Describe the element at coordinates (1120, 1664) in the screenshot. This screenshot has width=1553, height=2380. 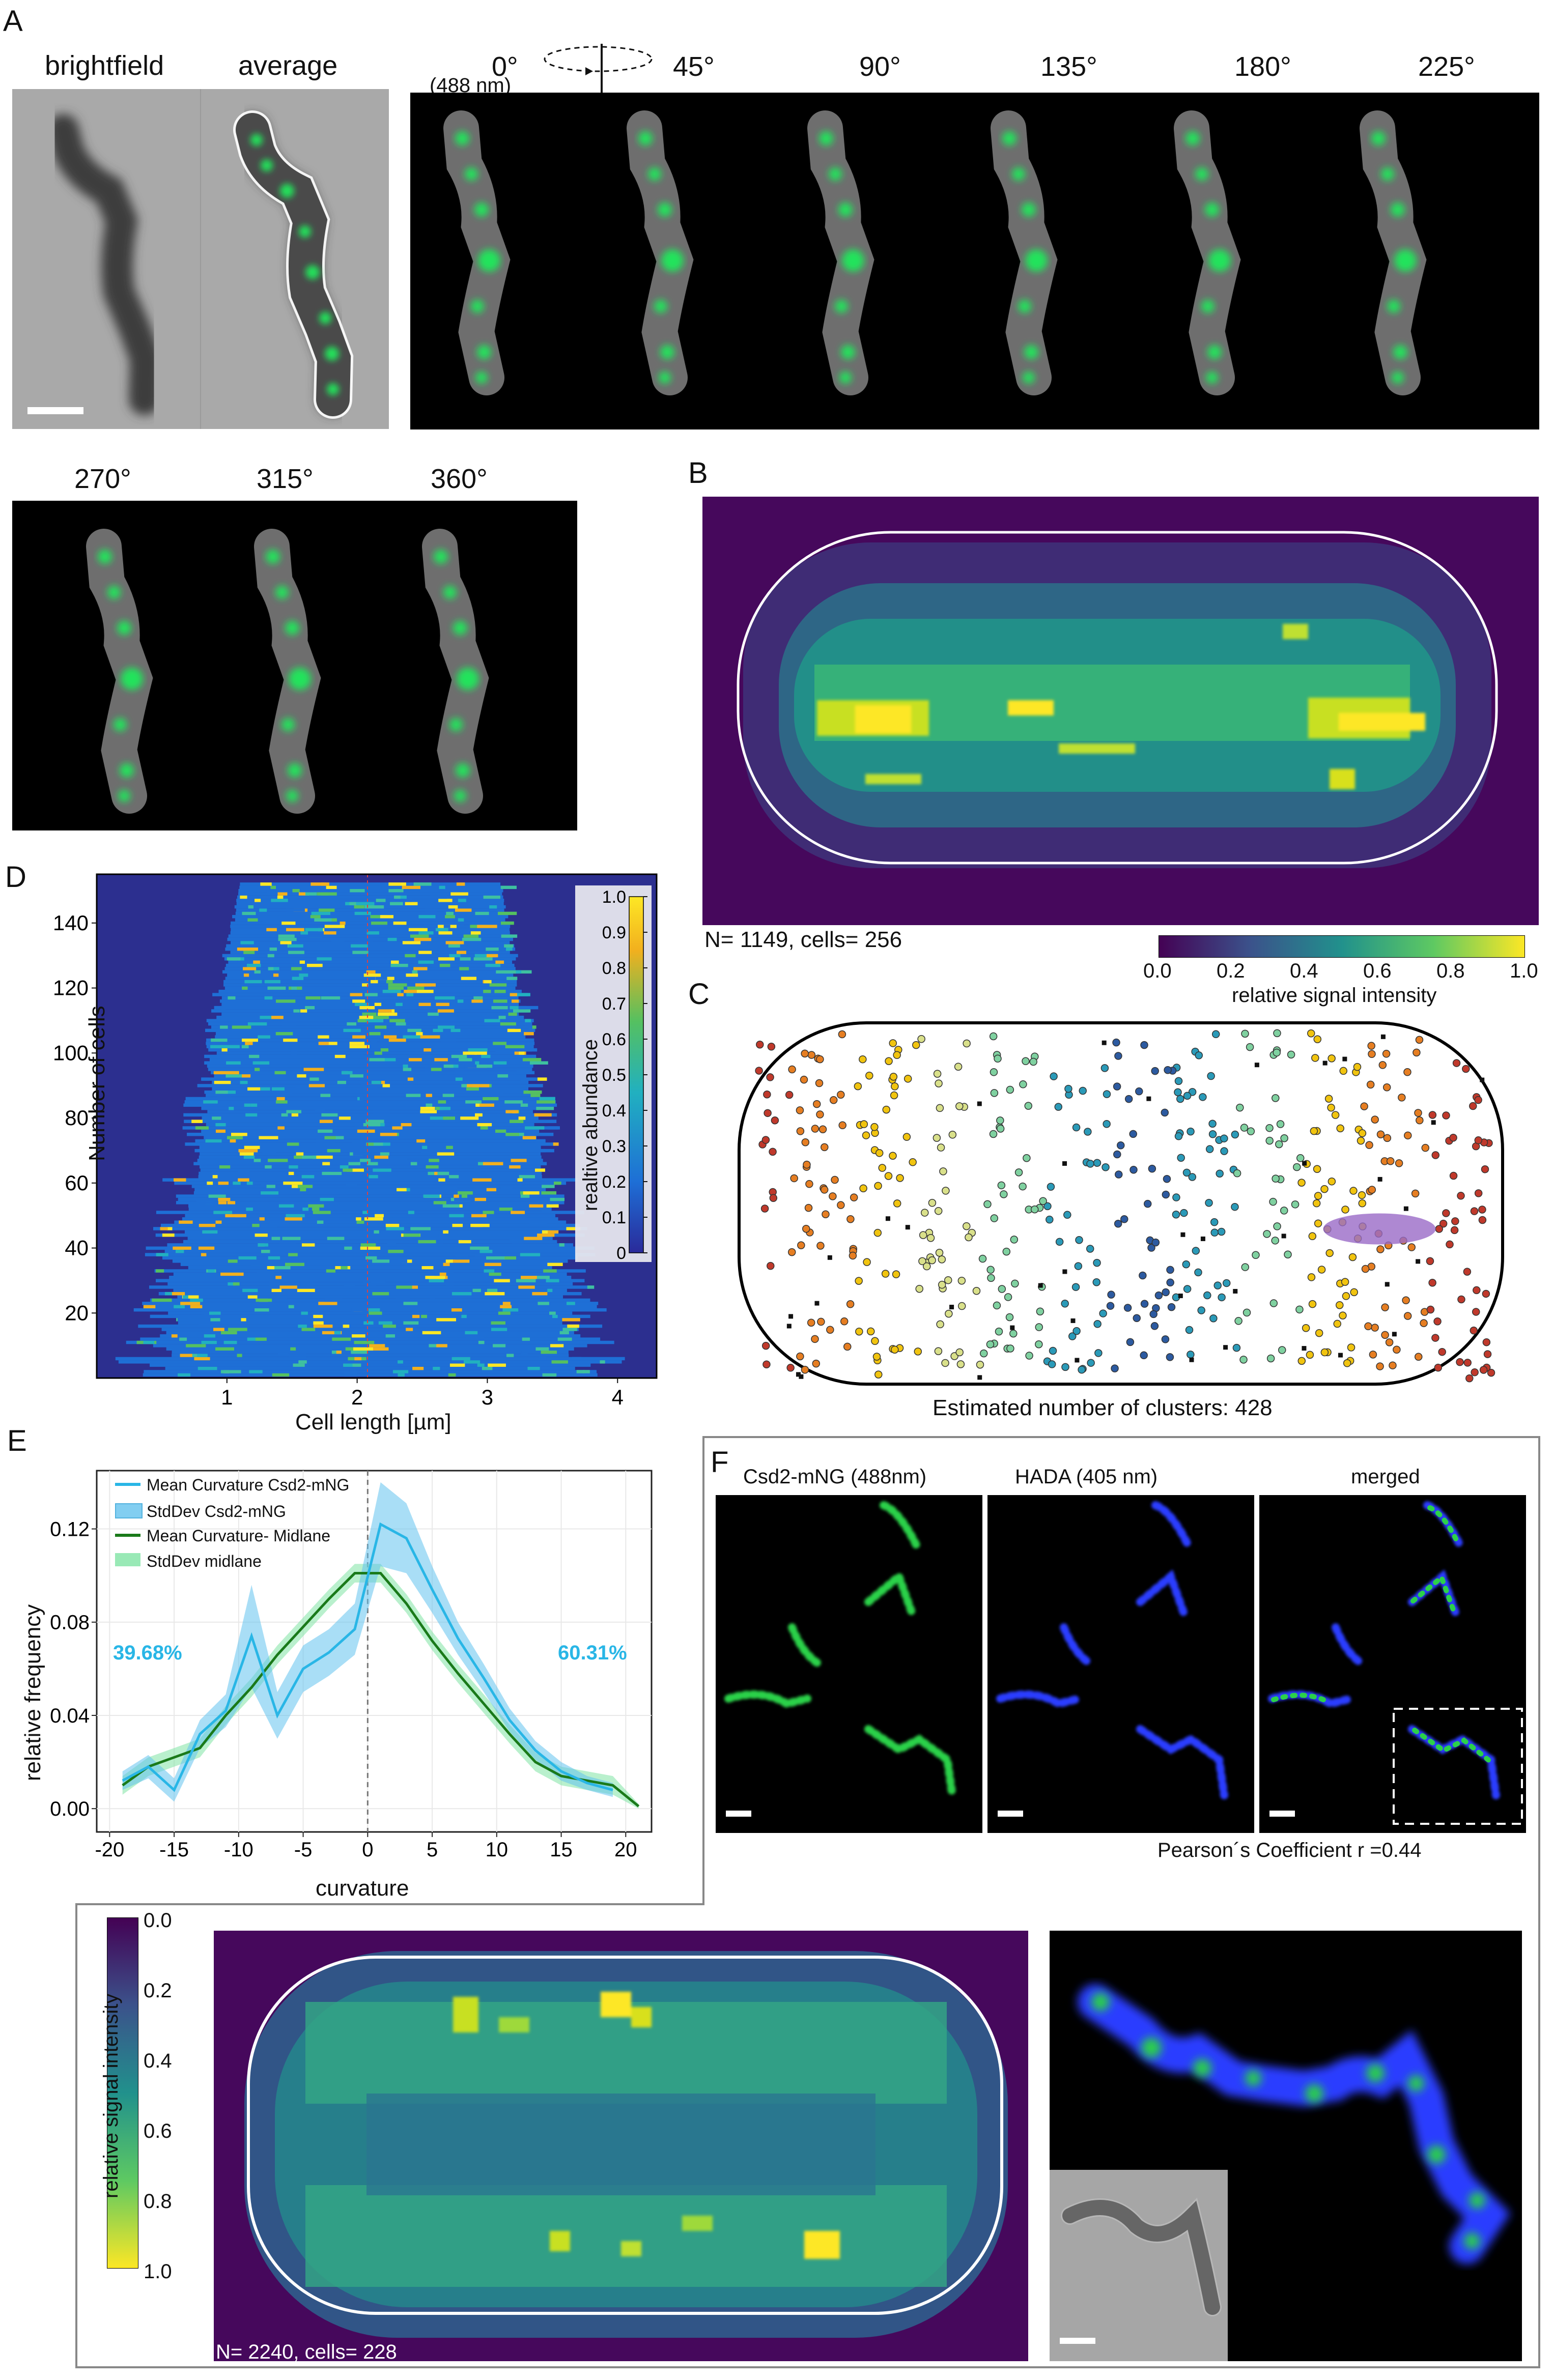
I see `channel-2-image` at that location.